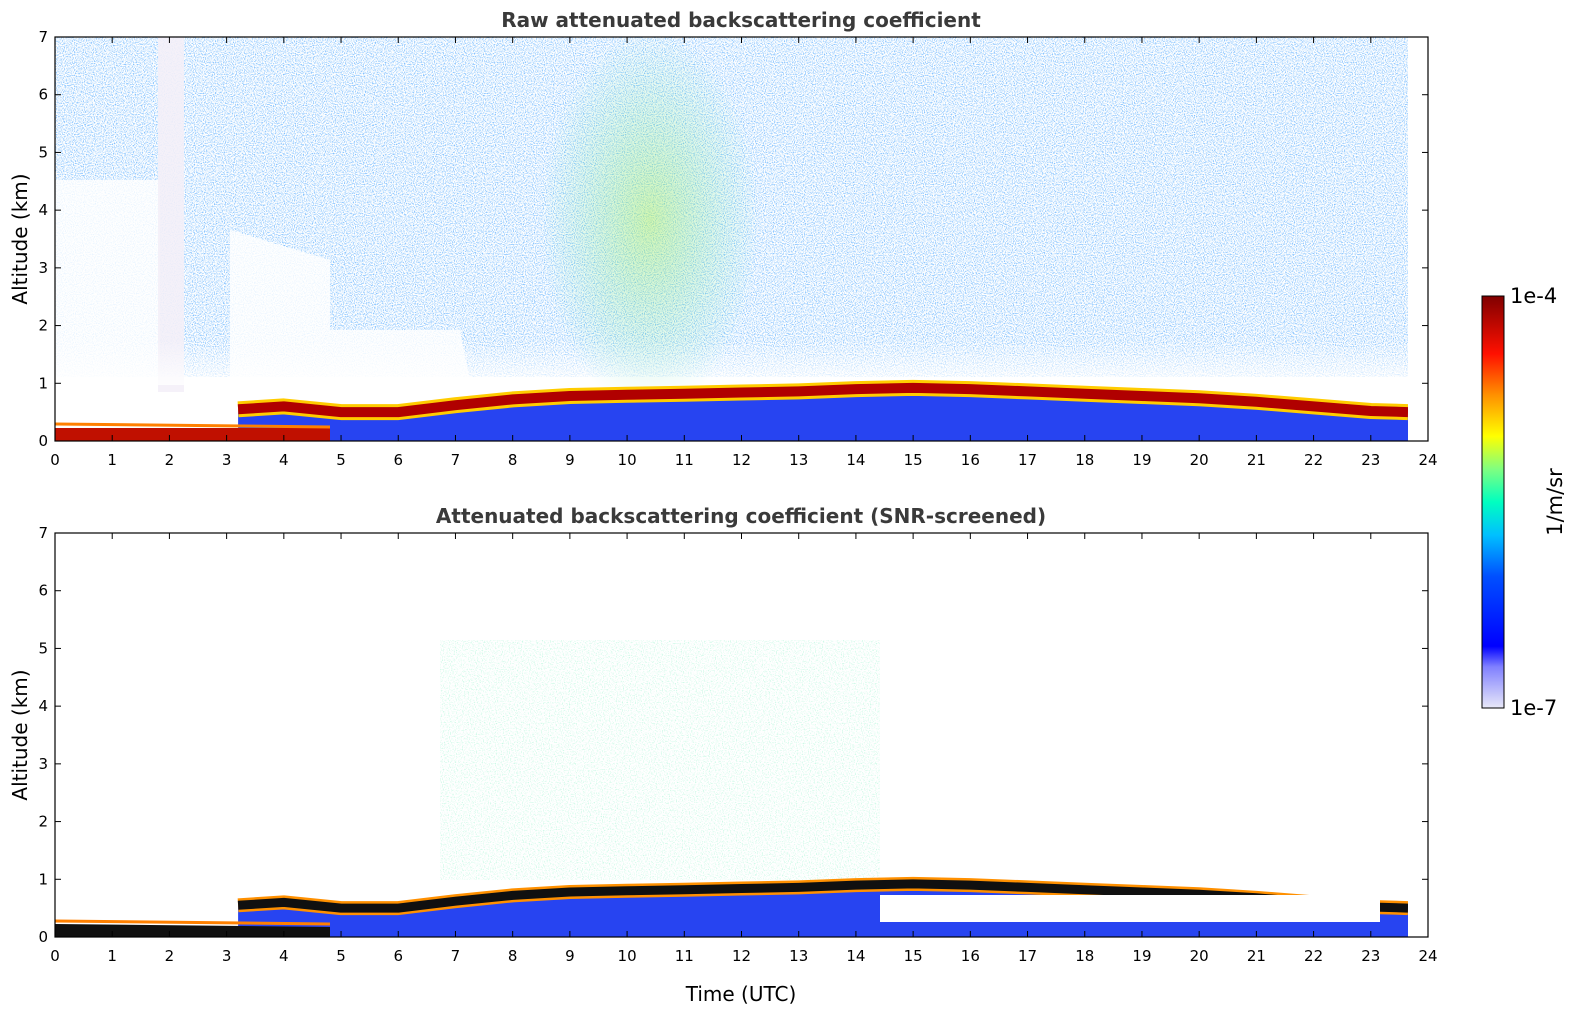  I want to click on colorbar-gradient, so click(1493, 502).